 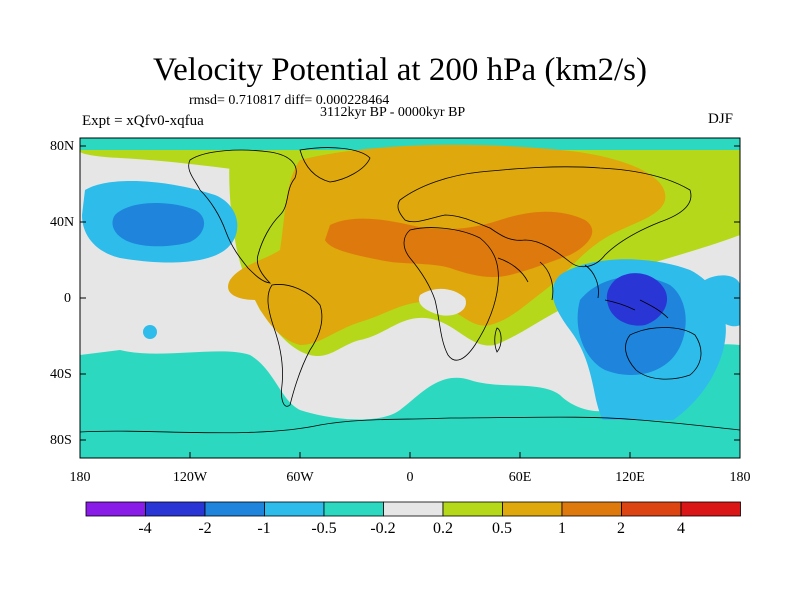 I want to click on lon-label-60e: 60E, so click(x=520, y=477).